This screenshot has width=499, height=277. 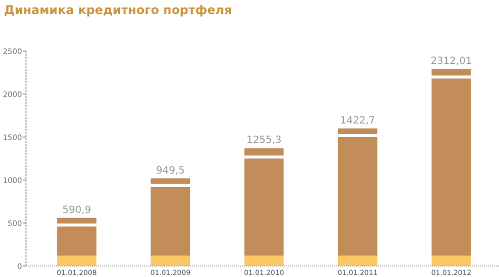 I want to click on annotation: 2312,01, so click(x=451, y=62).